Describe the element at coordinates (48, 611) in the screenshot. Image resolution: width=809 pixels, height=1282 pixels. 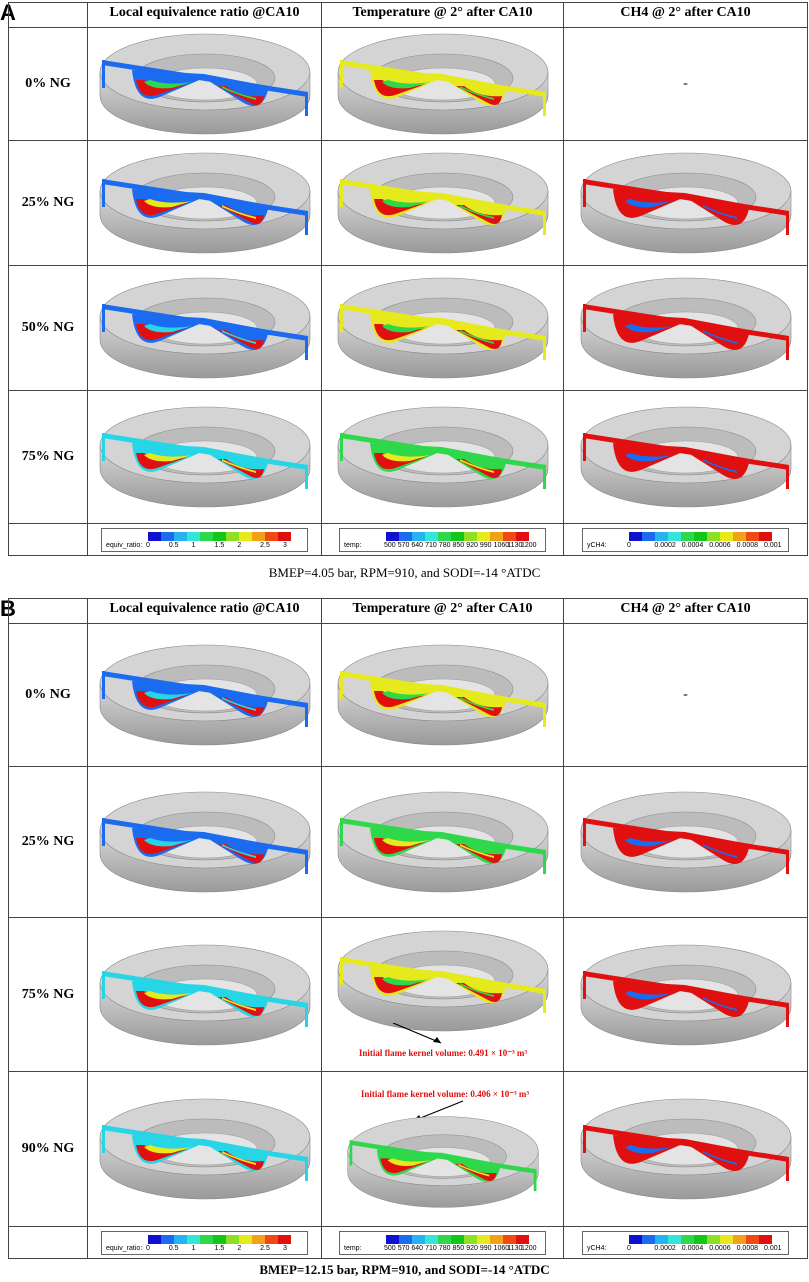
I see `empty-header-cell` at that location.